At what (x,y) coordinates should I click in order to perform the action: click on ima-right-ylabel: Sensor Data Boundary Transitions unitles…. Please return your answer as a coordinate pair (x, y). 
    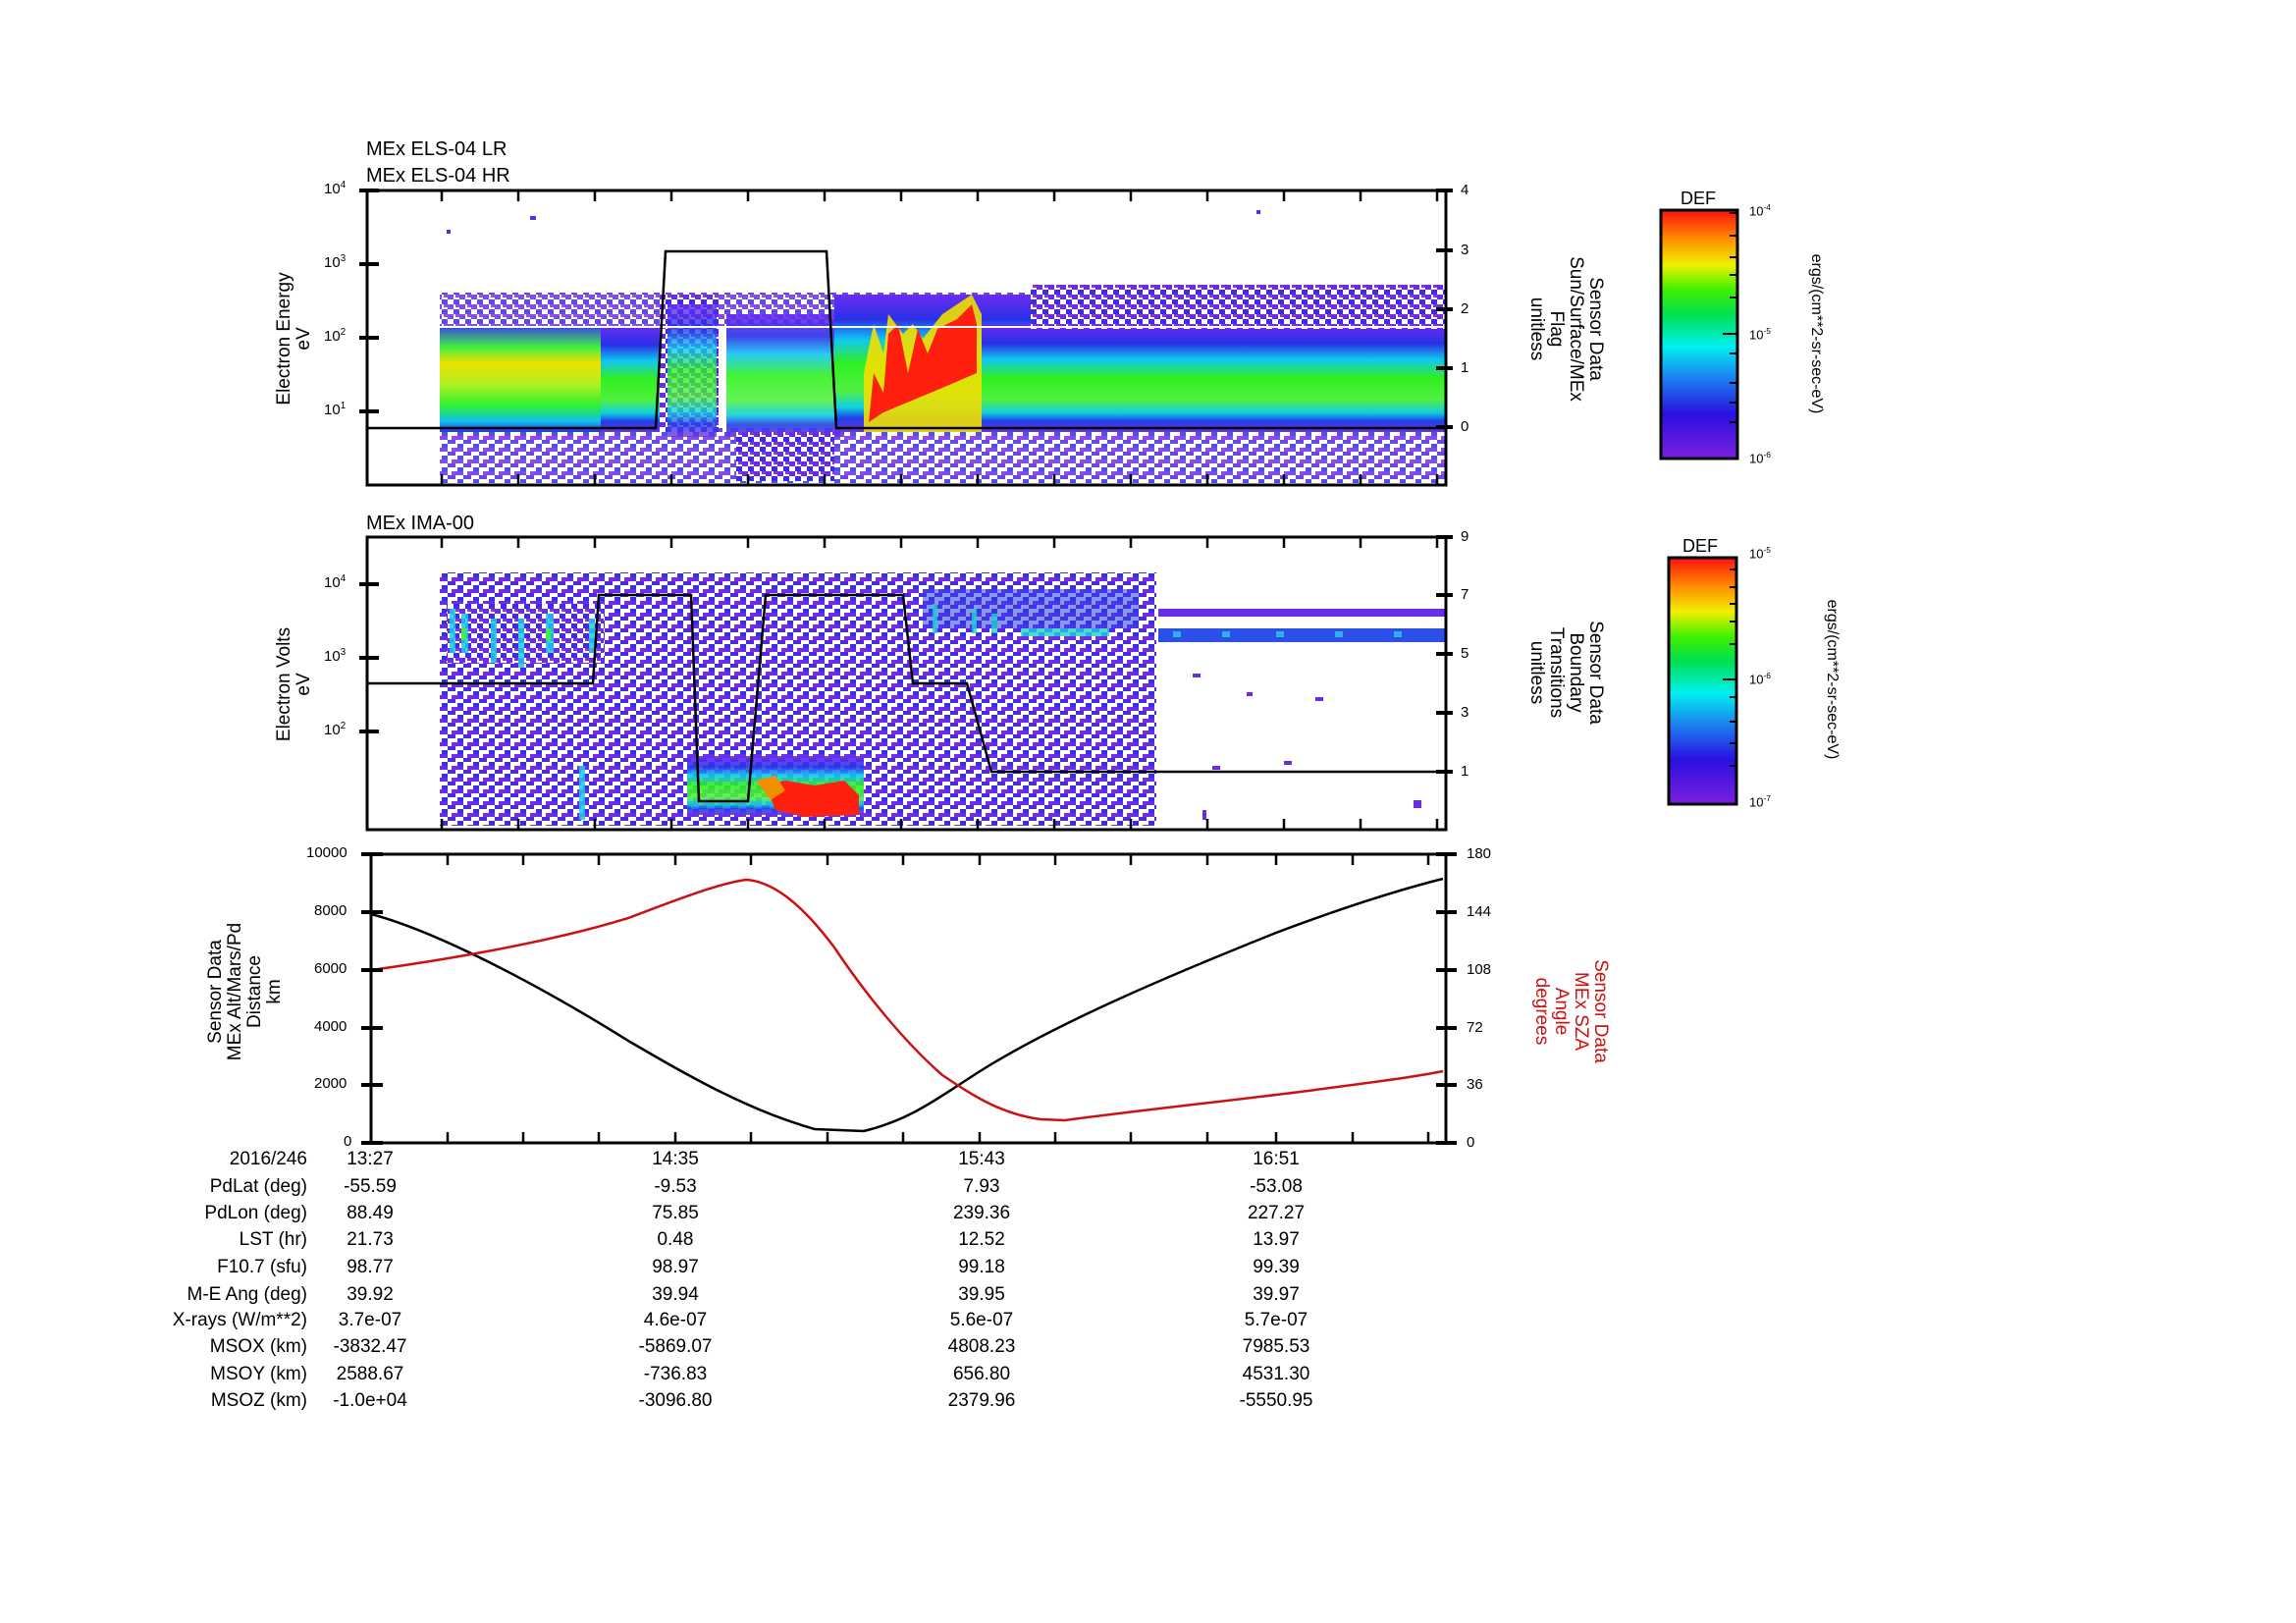
    Looking at the image, I should click on (1566, 673).